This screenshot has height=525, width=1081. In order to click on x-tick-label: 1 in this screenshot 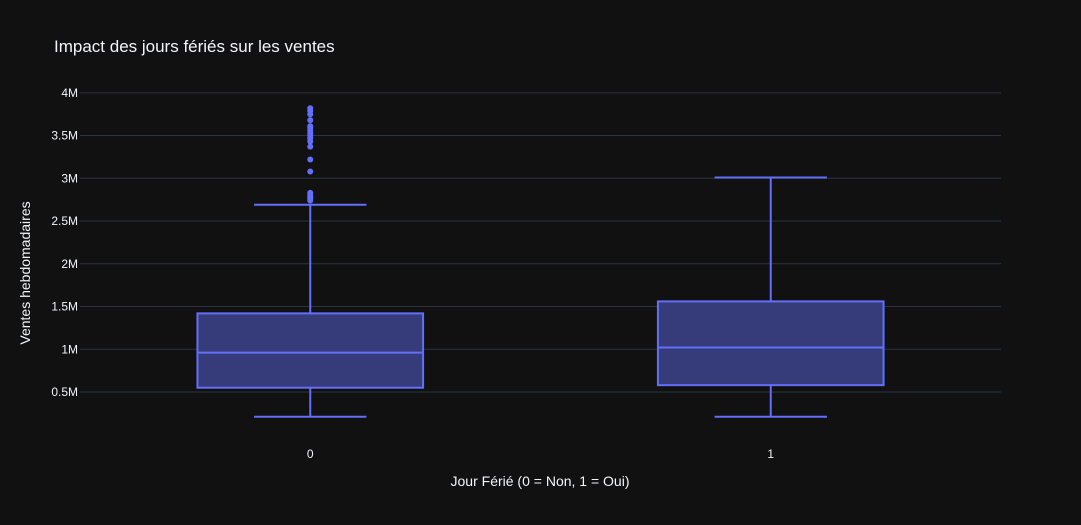, I will do `click(770, 454)`.